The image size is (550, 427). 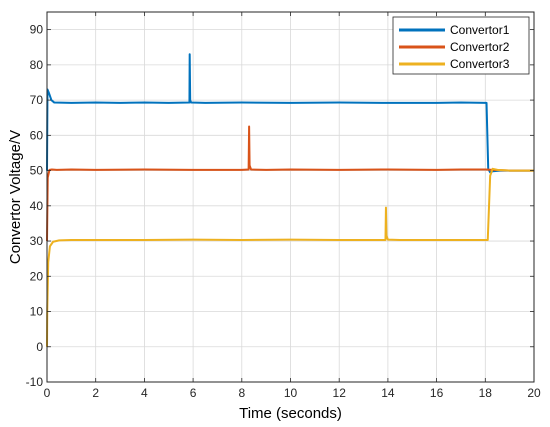 What do you see at coordinates (47, 393) in the screenshot?
I see `x-tick-label: 0` at bounding box center [47, 393].